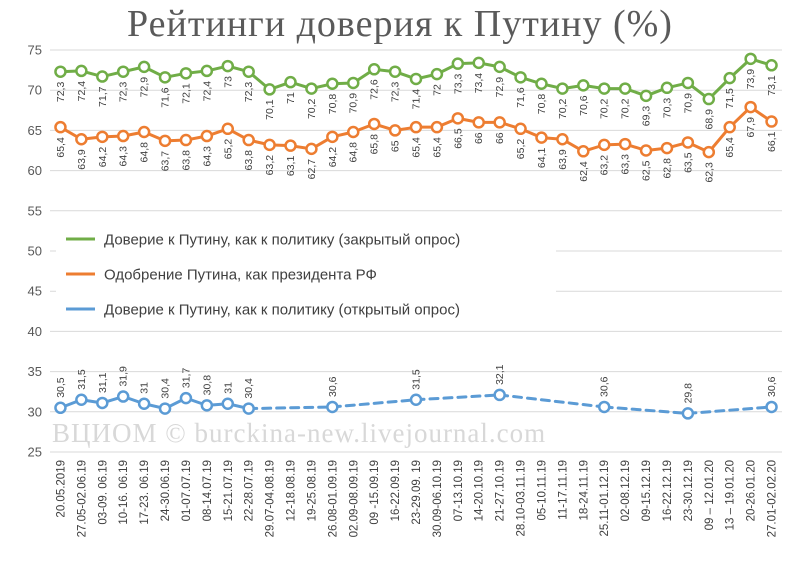 This screenshot has width=800, height=568. What do you see at coordinates (479, 138) in the screenshot?
I see `data-label: 66` at bounding box center [479, 138].